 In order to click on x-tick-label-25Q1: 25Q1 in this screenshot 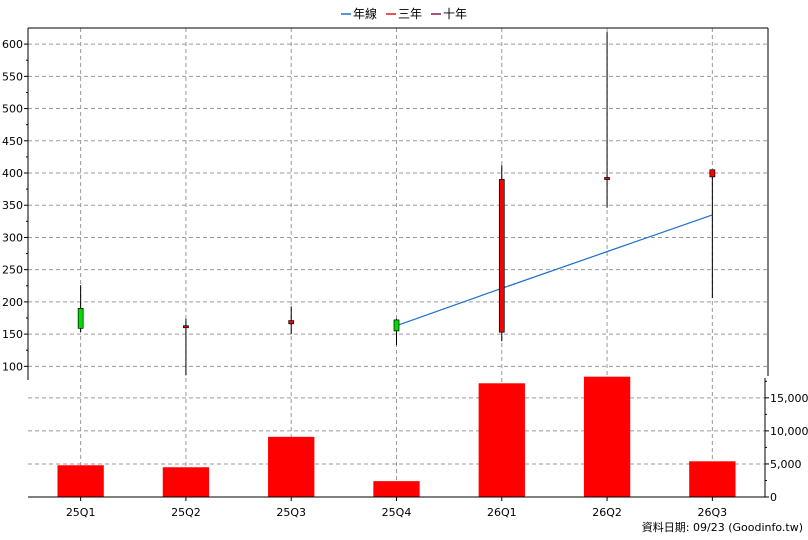, I will do `click(81, 512)`.